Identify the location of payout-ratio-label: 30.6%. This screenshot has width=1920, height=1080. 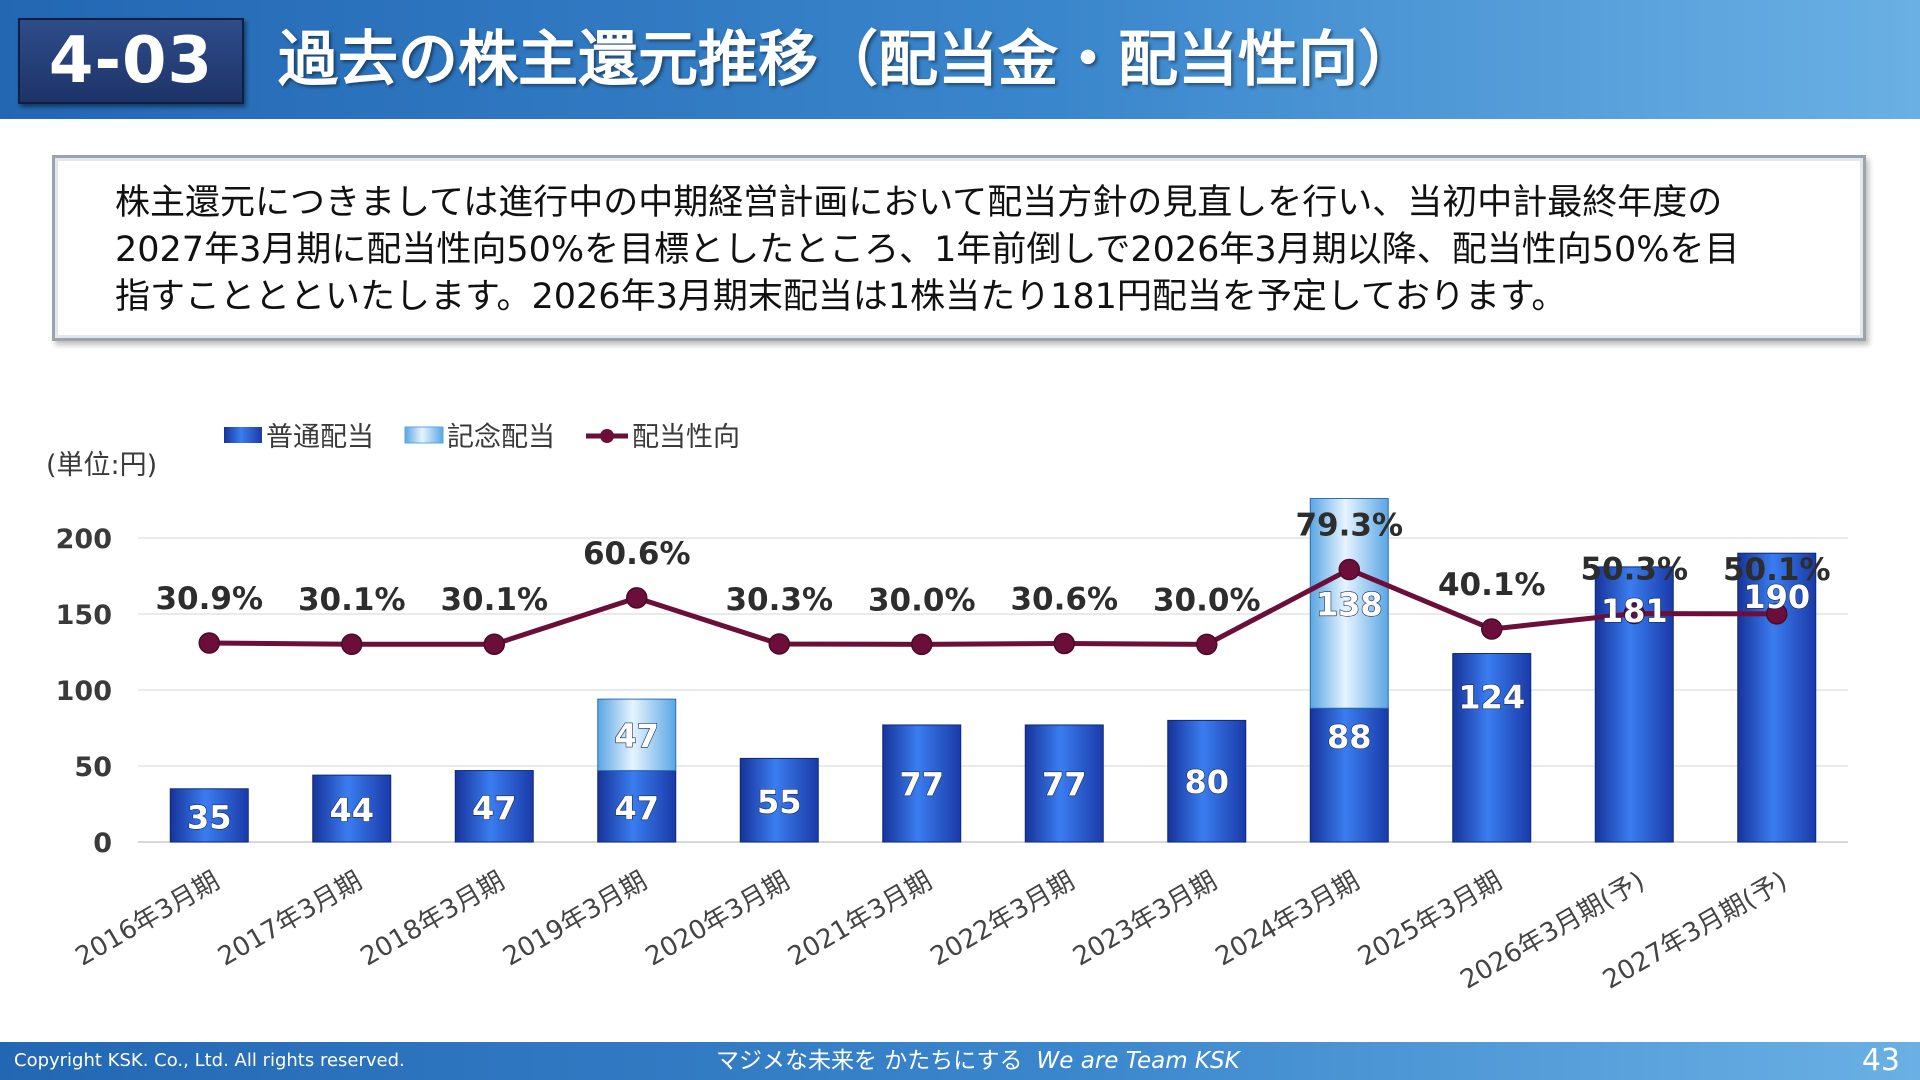
(1064, 599).